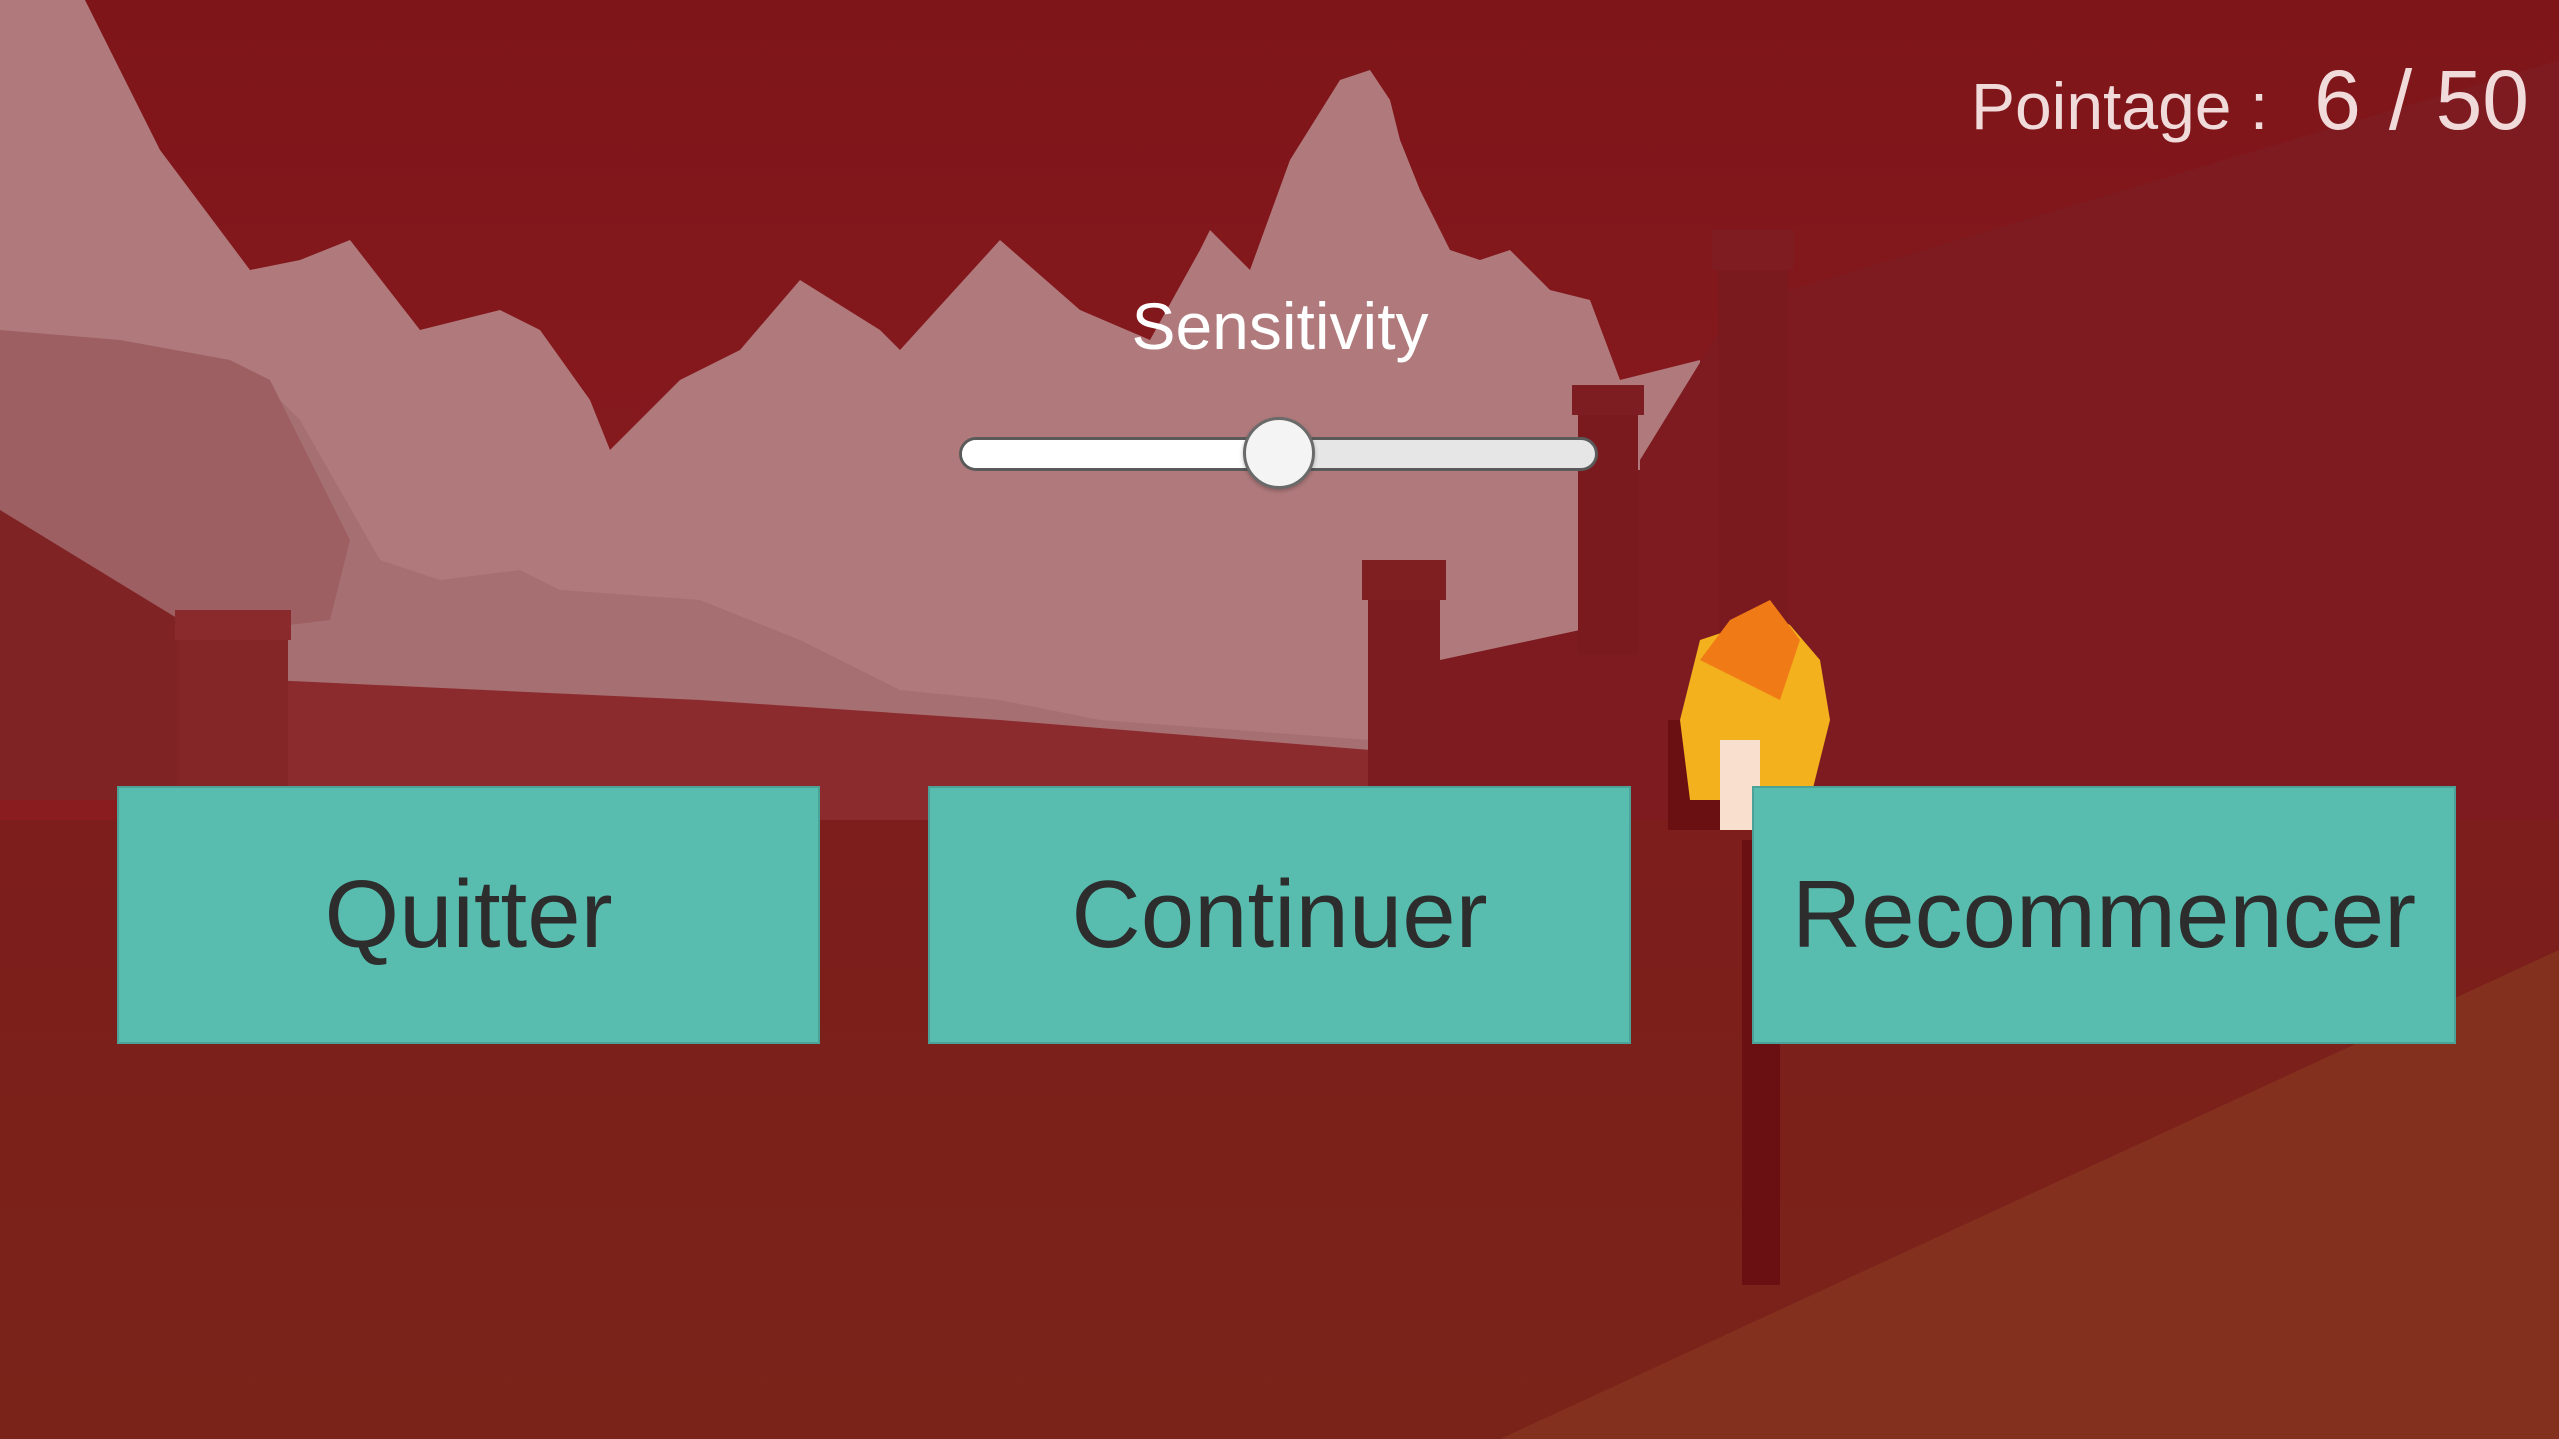 The image size is (2559, 1439). I want to click on sensitivity-slider-fill, so click(1122, 454).